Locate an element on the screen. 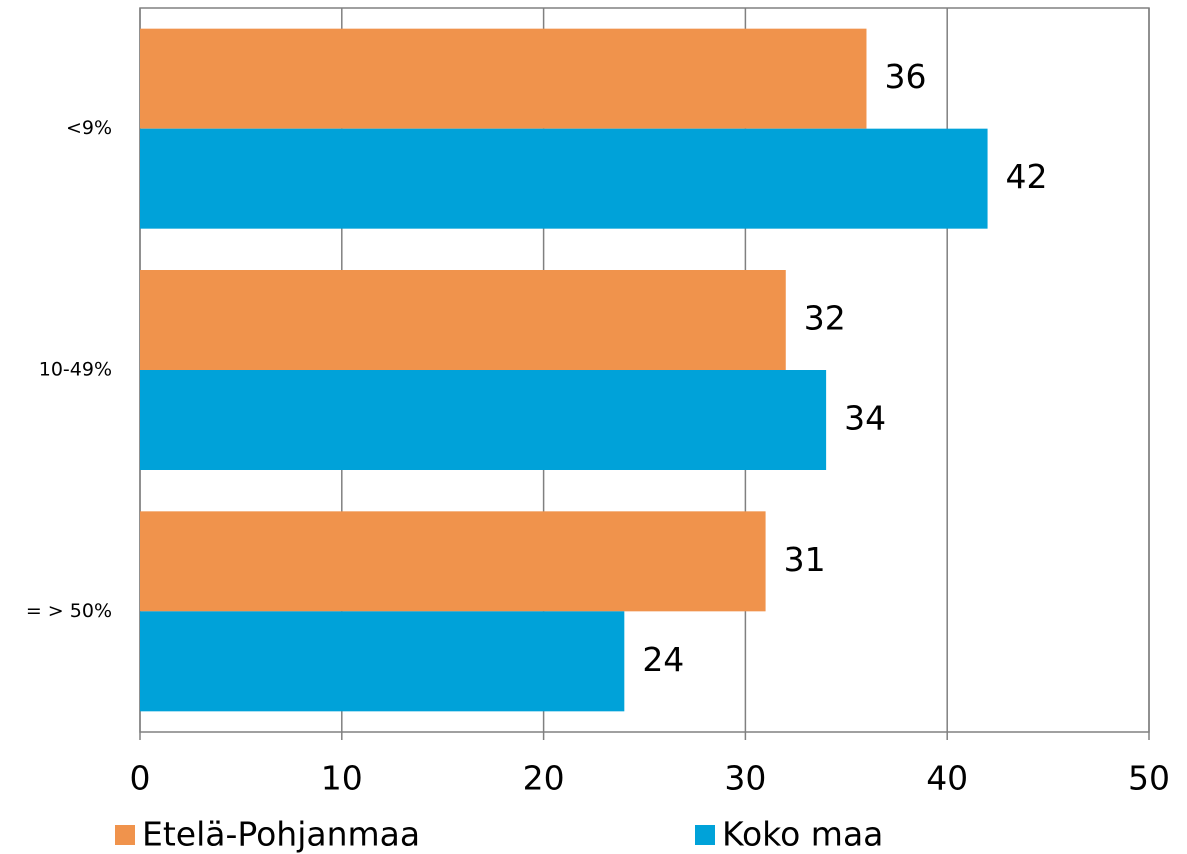 This screenshot has height=854, width=1187. x-tick-label: 0 is located at coordinates (140, 778).